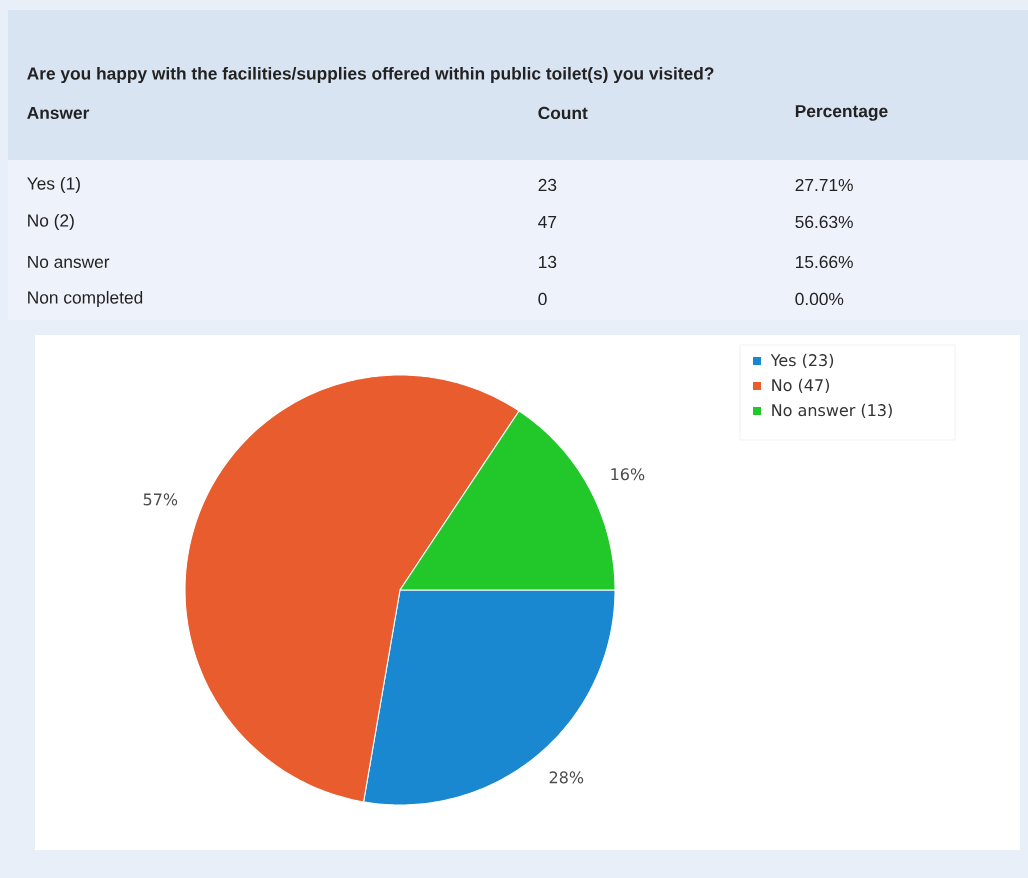 The width and height of the screenshot is (1028, 878). What do you see at coordinates (802, 361) in the screenshot?
I see `legend-label: Yes (23)` at bounding box center [802, 361].